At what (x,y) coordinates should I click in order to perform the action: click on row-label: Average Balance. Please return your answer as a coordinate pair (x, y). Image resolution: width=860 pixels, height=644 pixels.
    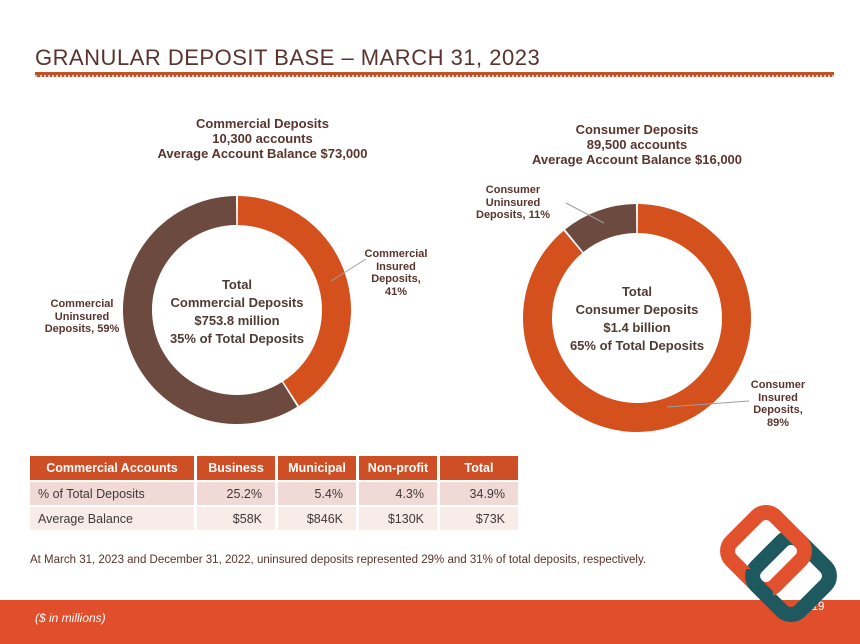
    Looking at the image, I should click on (112, 518).